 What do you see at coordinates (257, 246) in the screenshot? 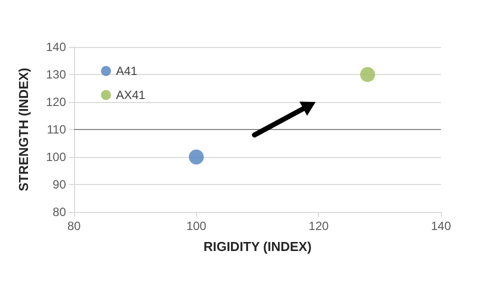
I see `x-axis-title: RIGIDITY (INDEX)` at bounding box center [257, 246].